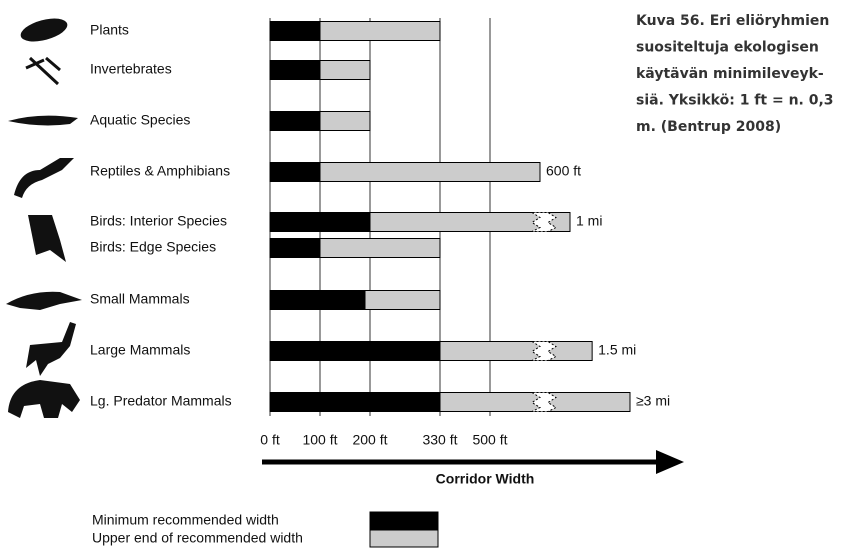 This screenshot has width=860, height=556. Describe the element at coordinates (319, 440) in the screenshot. I see `x-tick-label: 100 ft` at that location.